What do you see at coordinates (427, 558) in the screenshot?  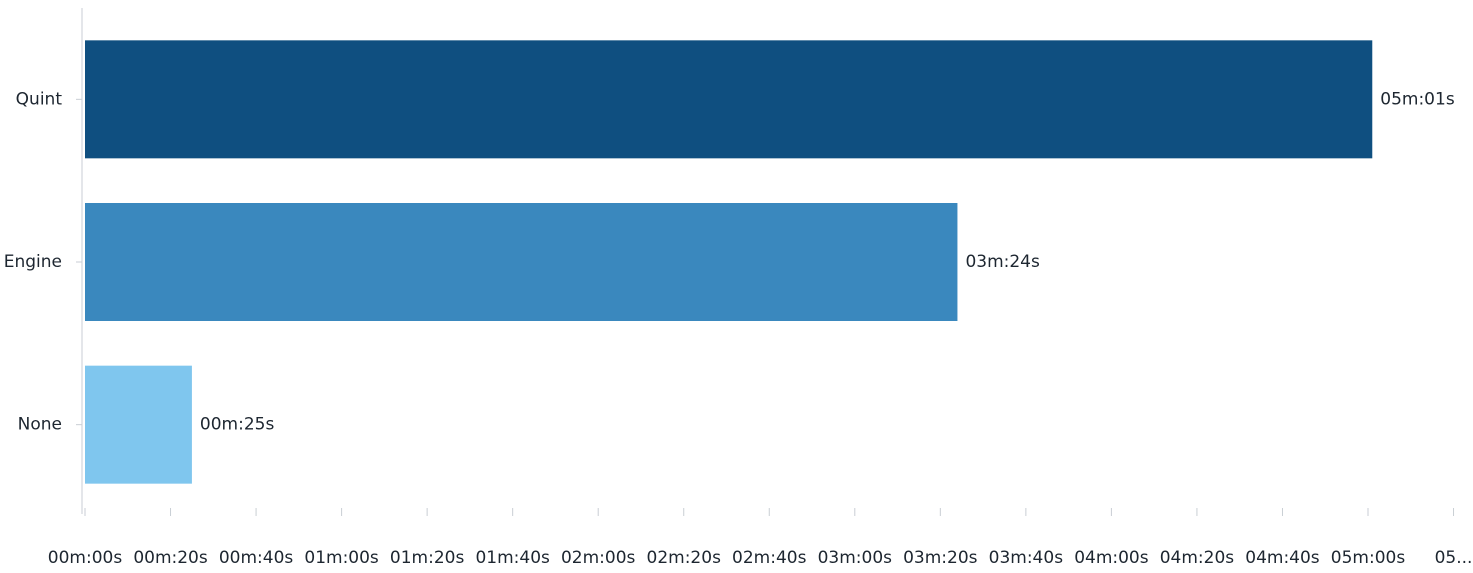 I see `x-tick-label: 01m:20s` at bounding box center [427, 558].